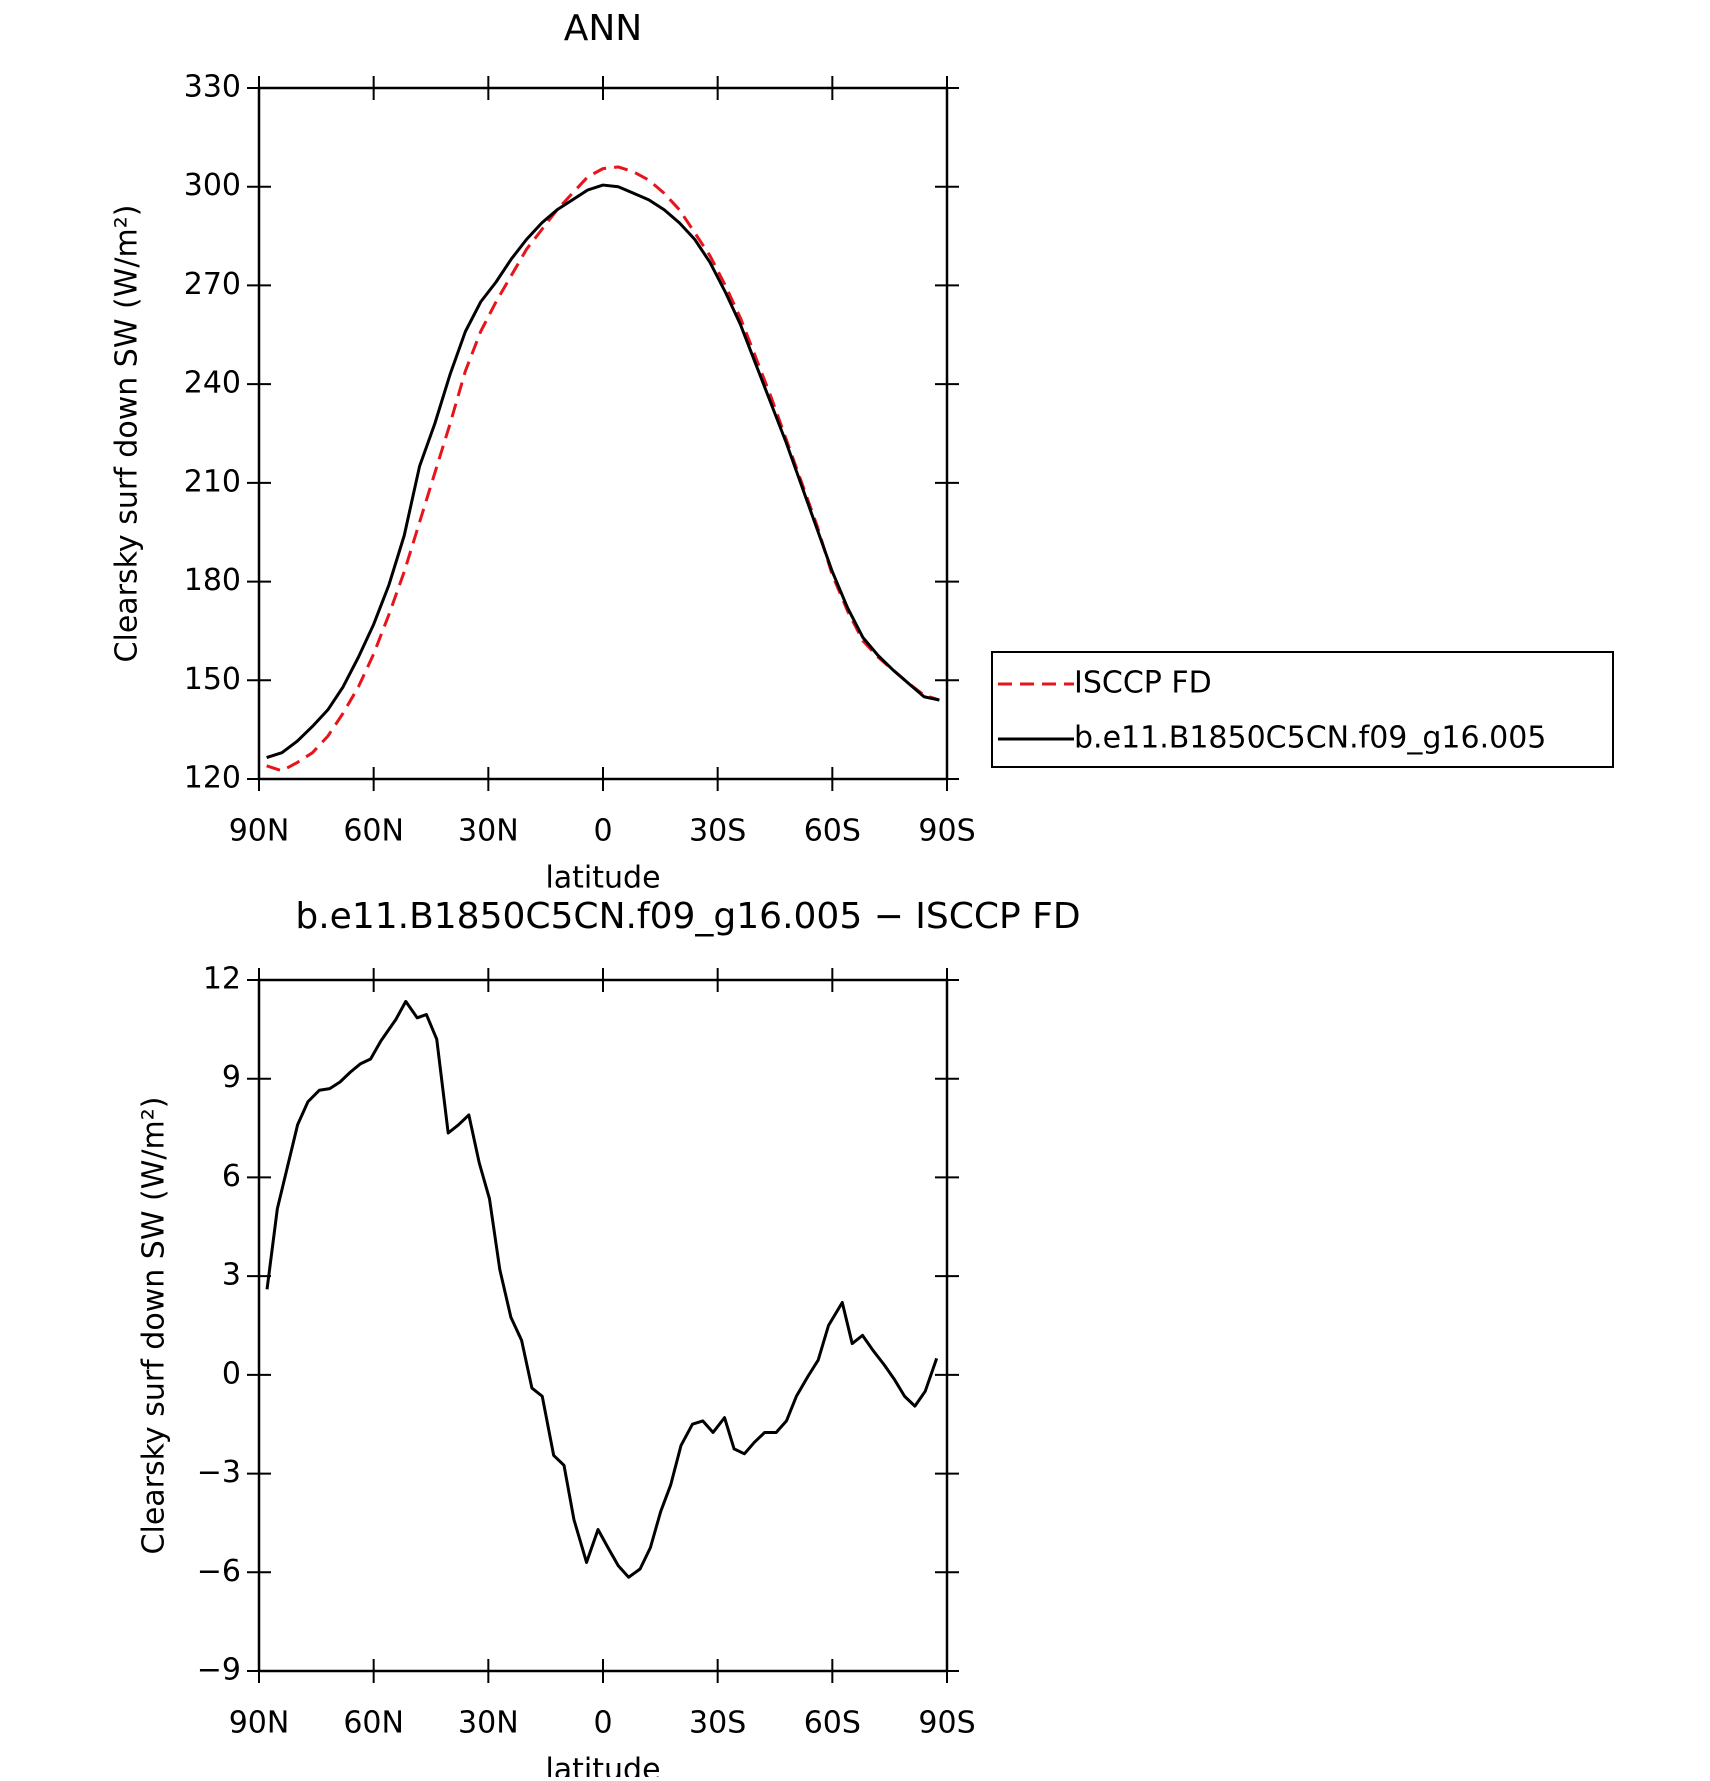 This screenshot has width=1710, height=1781. What do you see at coordinates (687, 916) in the screenshot?
I see `chart-title: b.e11.B1850C5CN.f09_g16.005 − ISCCP FD` at bounding box center [687, 916].